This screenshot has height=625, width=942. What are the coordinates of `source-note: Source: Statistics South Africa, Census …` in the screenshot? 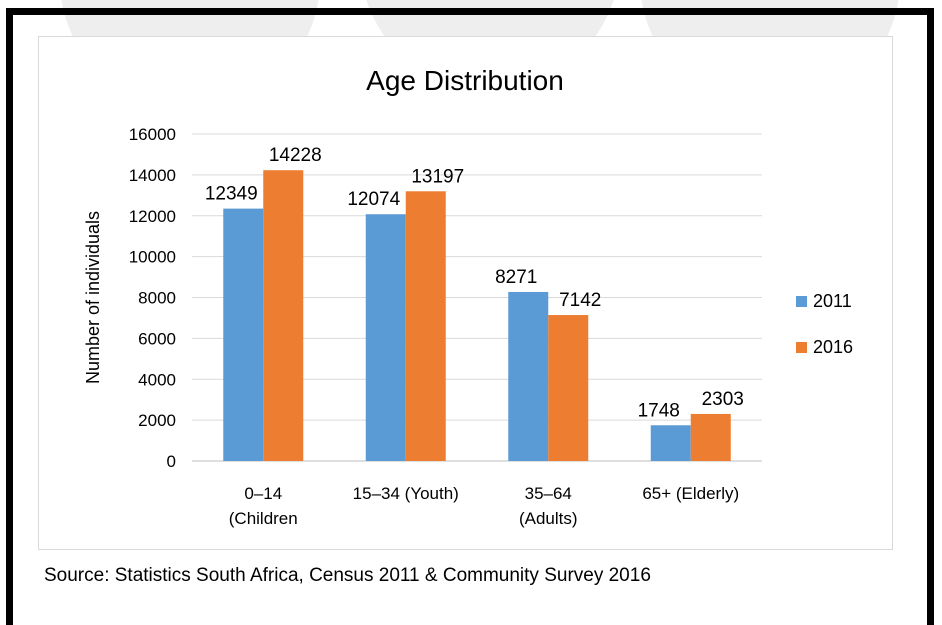 It's located at (347, 575).